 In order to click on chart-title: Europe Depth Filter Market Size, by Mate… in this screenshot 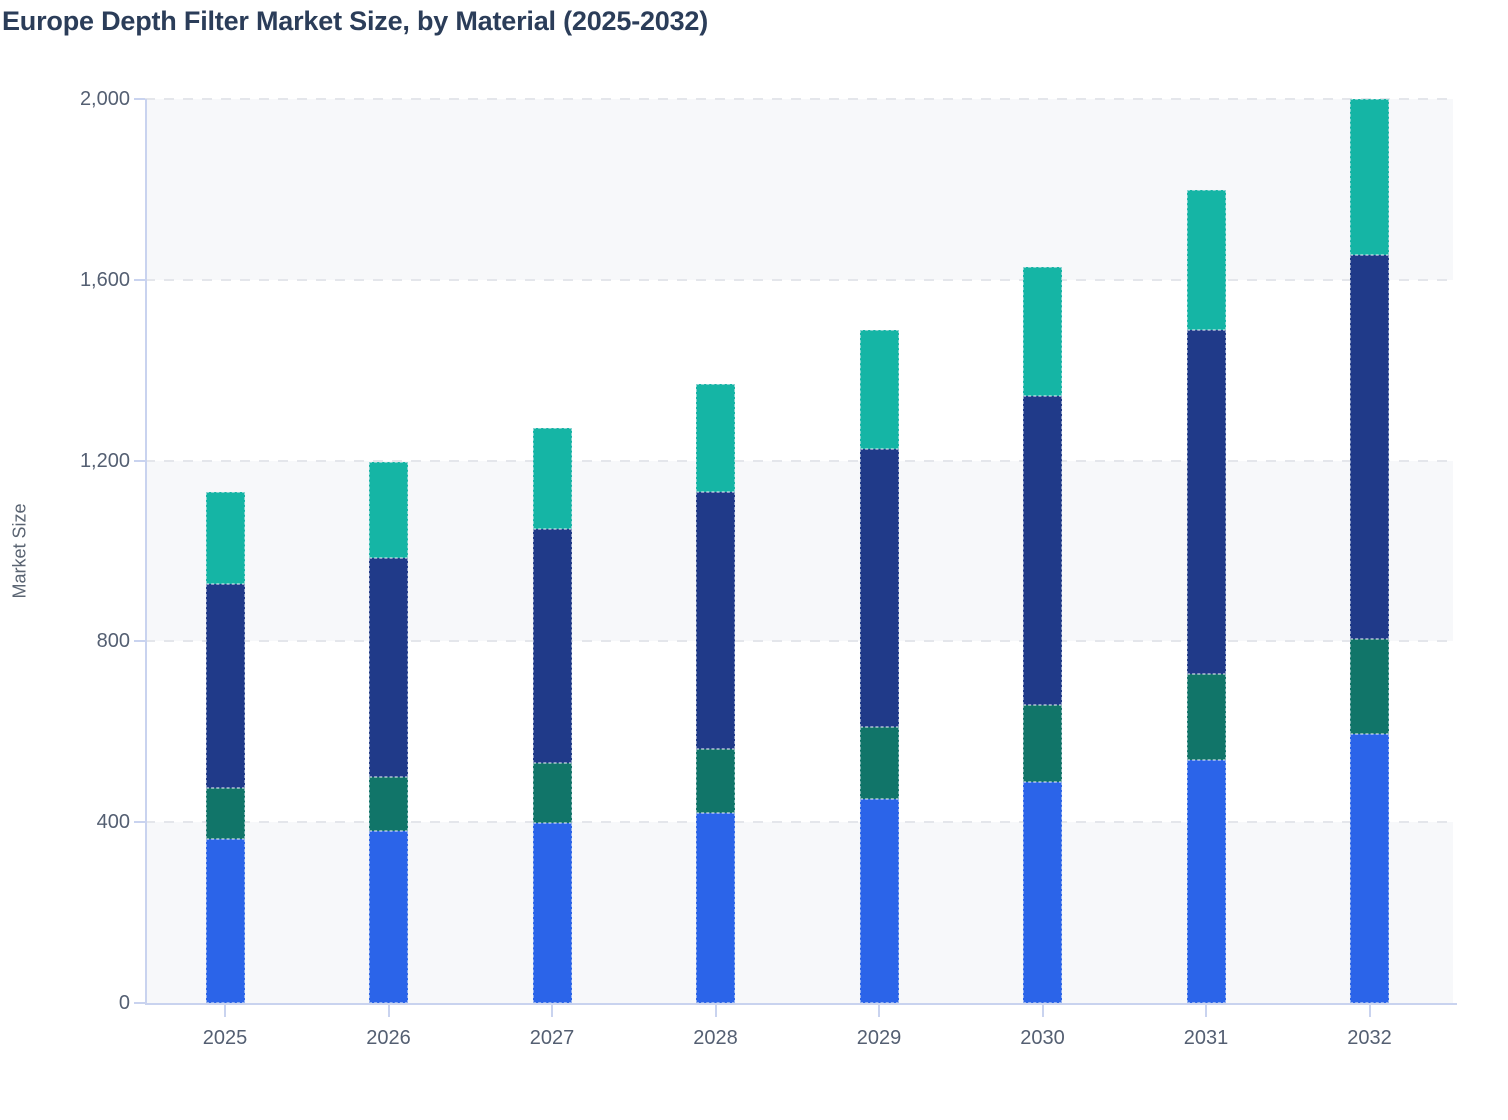, I will do `click(355, 21)`.